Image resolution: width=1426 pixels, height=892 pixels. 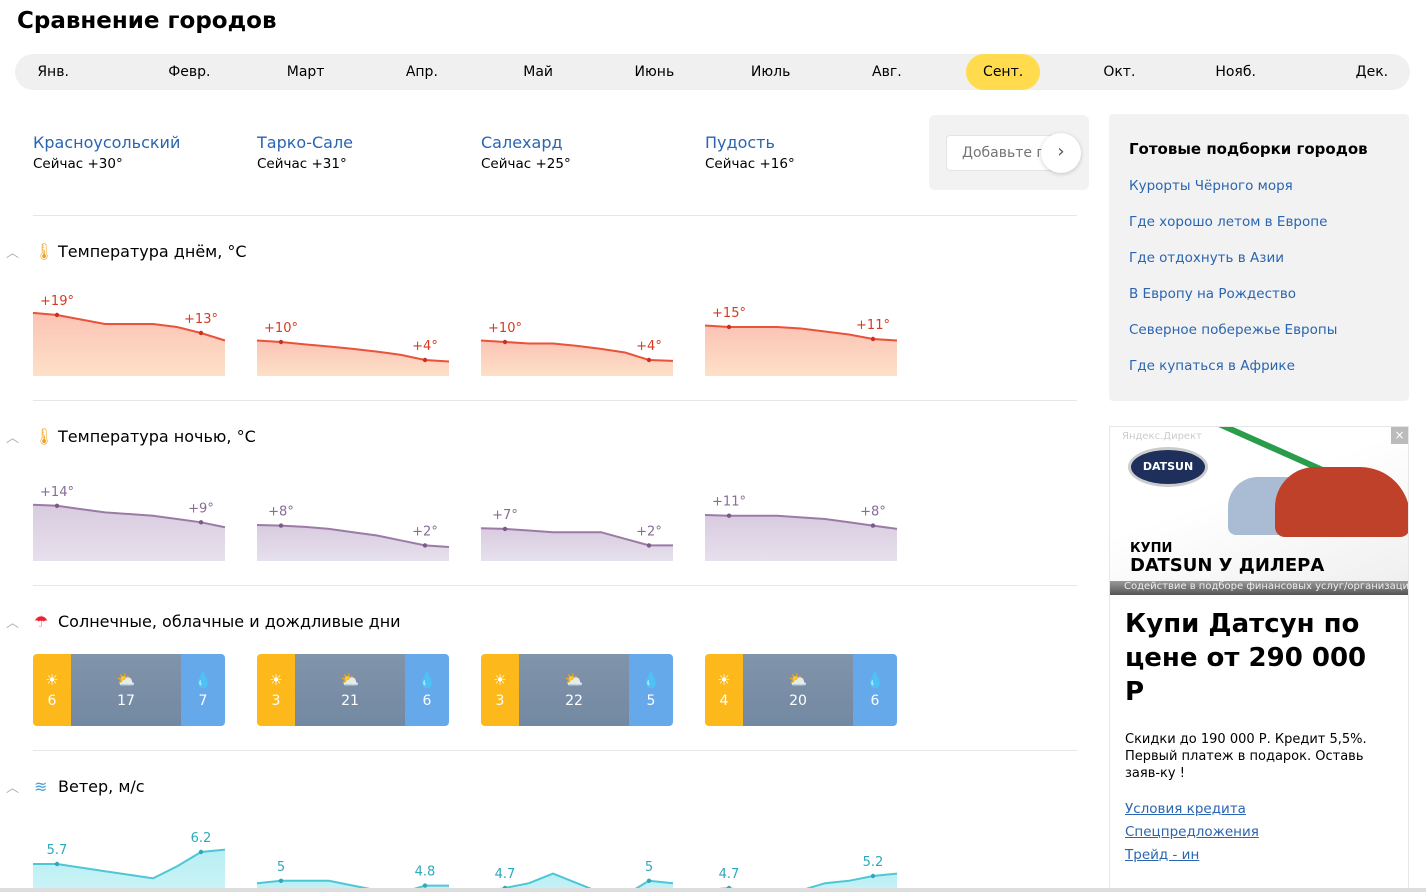 What do you see at coordinates (305, 72) in the screenshot?
I see `month-tab: Март` at bounding box center [305, 72].